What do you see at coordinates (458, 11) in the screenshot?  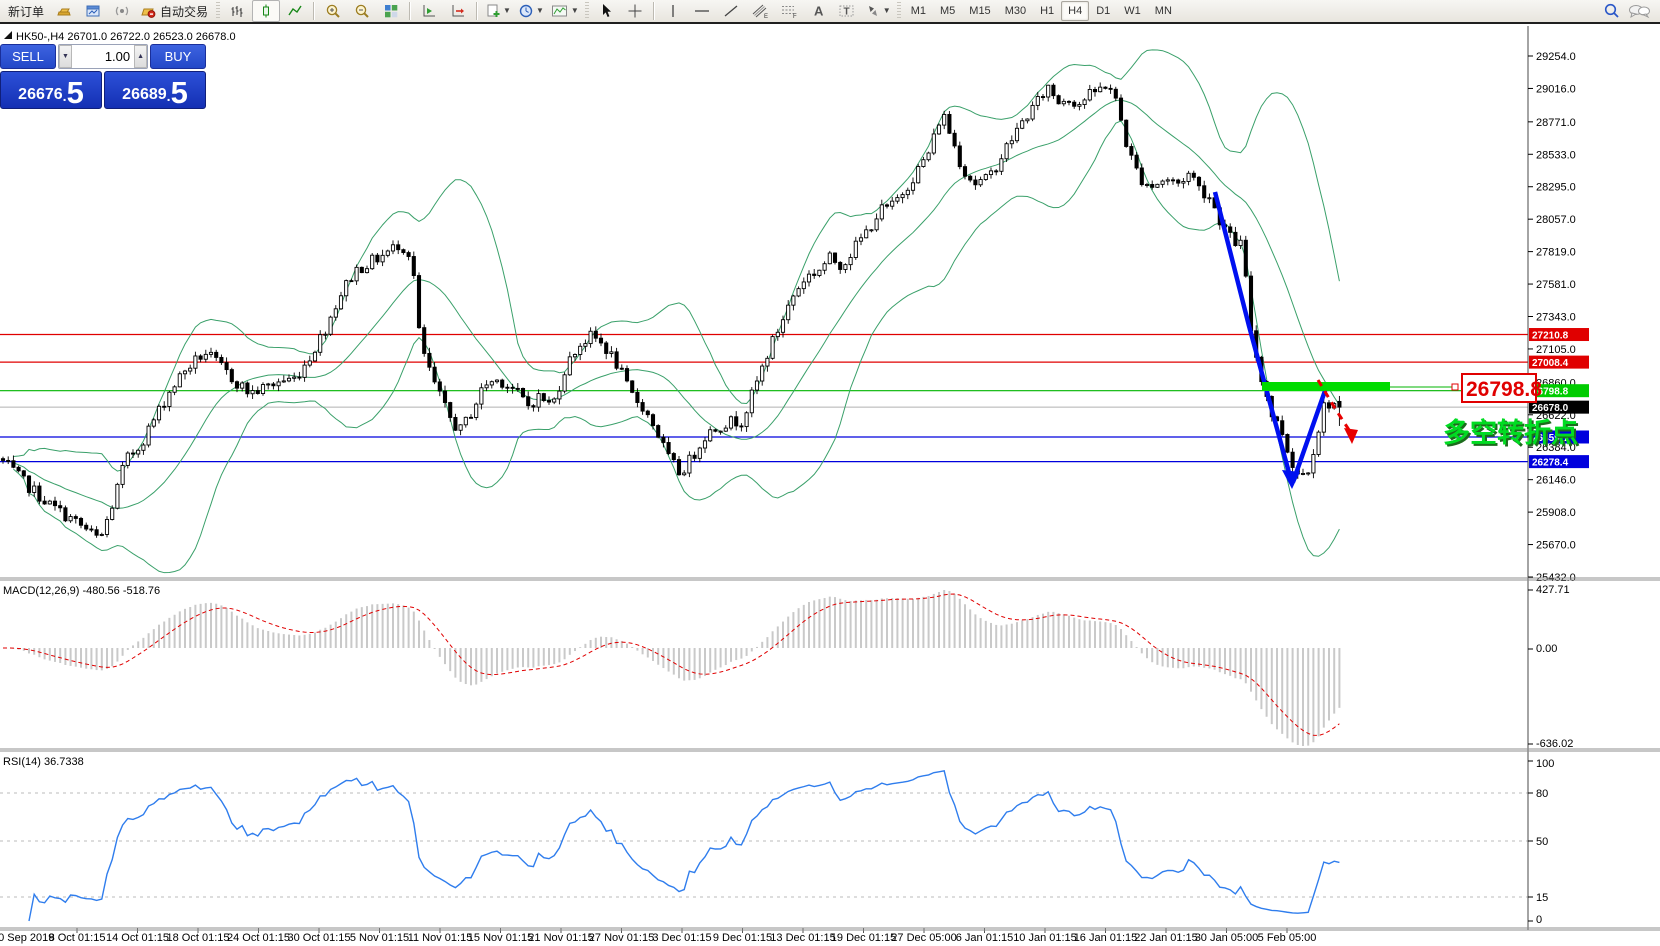 I see `chart-shift-button` at bounding box center [458, 11].